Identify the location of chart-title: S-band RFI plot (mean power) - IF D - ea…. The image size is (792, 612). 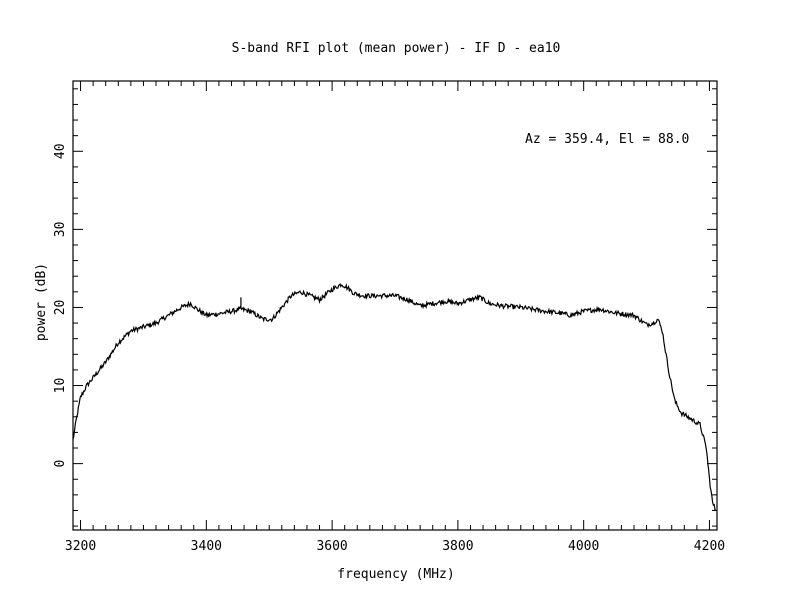
(396, 48).